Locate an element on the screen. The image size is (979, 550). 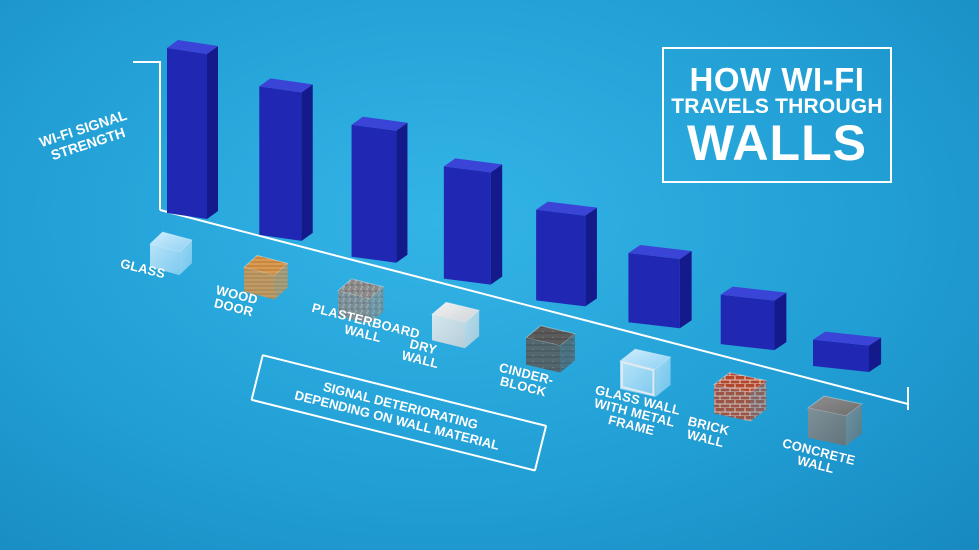
title-line-2: TRAVELS THROUGH is located at coordinates (777, 106).